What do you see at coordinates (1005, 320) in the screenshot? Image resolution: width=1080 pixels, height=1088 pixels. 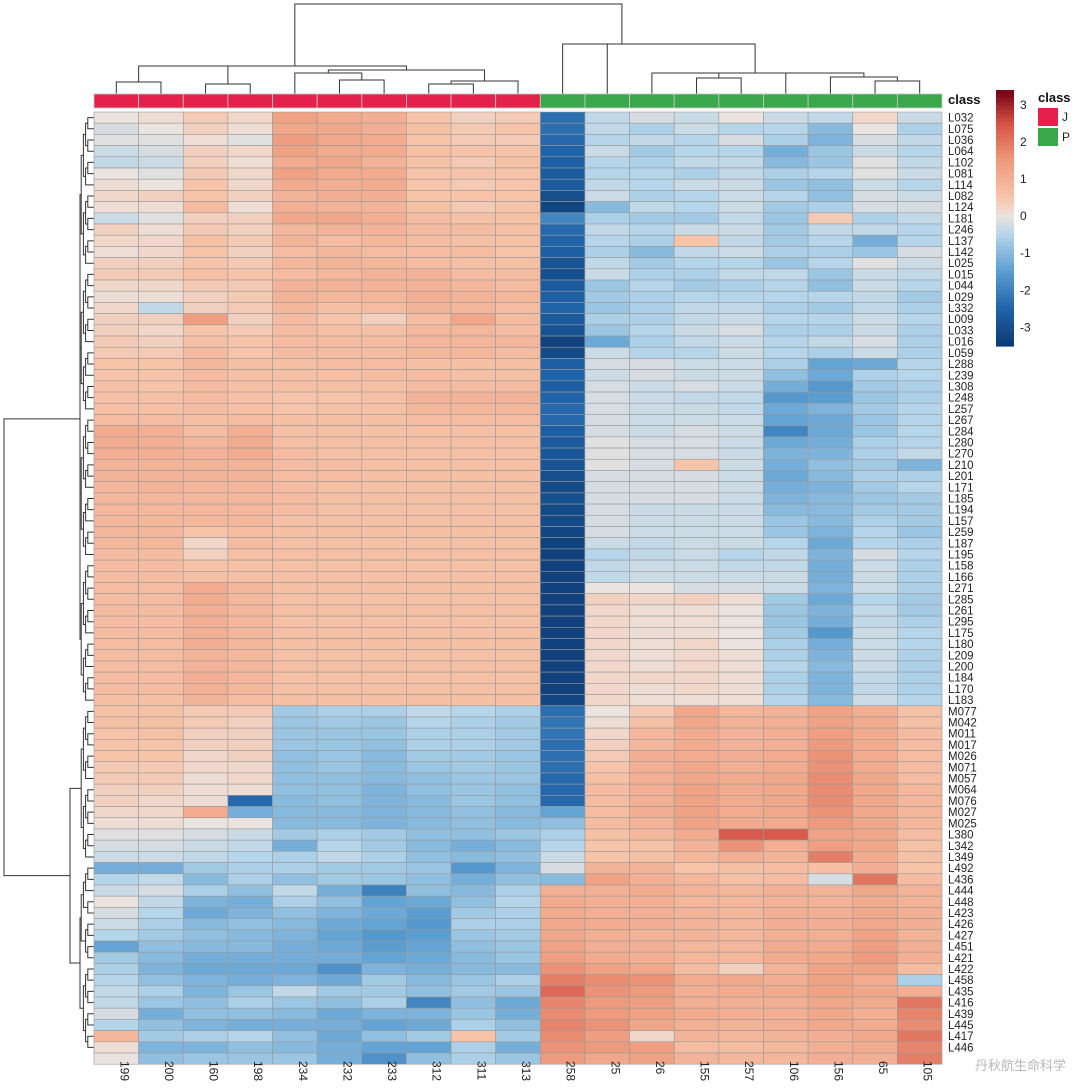 I see `colorbar-segment` at bounding box center [1005, 320].